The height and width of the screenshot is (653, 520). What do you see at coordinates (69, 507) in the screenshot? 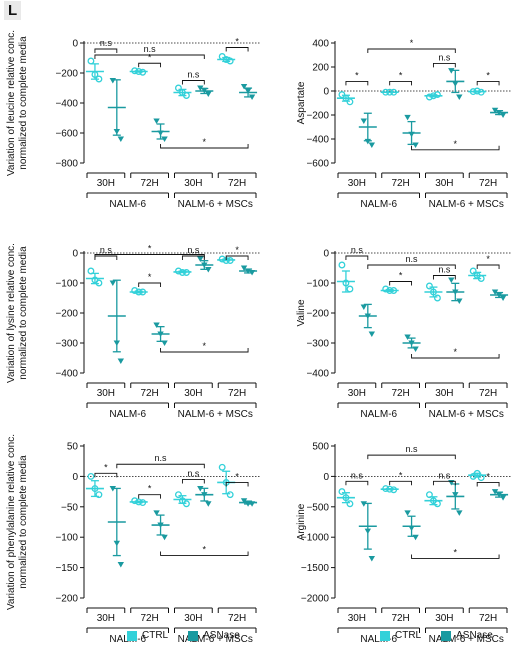
I see `y-tick-label: −50` at bounding box center [69, 507].